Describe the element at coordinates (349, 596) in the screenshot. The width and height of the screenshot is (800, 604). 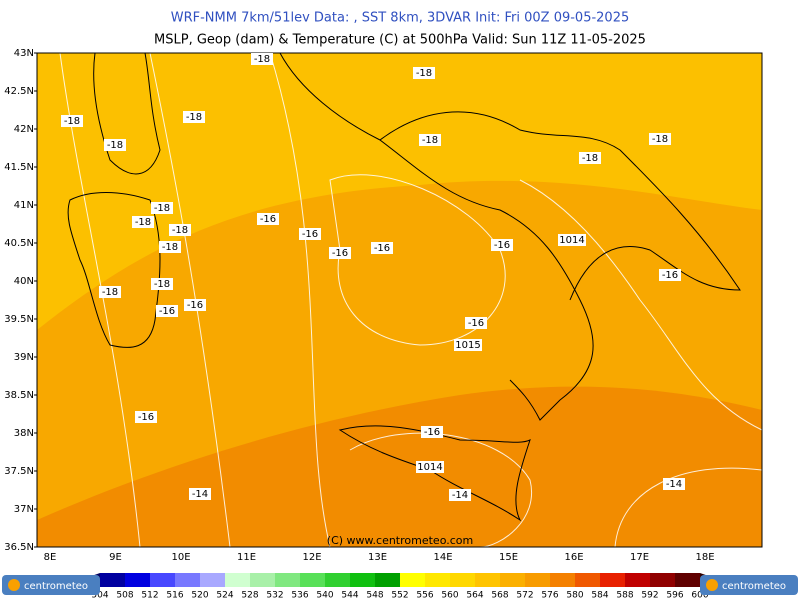
I see `colorbar-label: 544` at that location.